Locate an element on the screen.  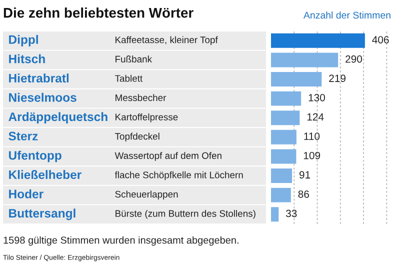
text: 1598 gültige Stimmen wurden insgesamt abgegeben. is located at coordinates (121, 241).